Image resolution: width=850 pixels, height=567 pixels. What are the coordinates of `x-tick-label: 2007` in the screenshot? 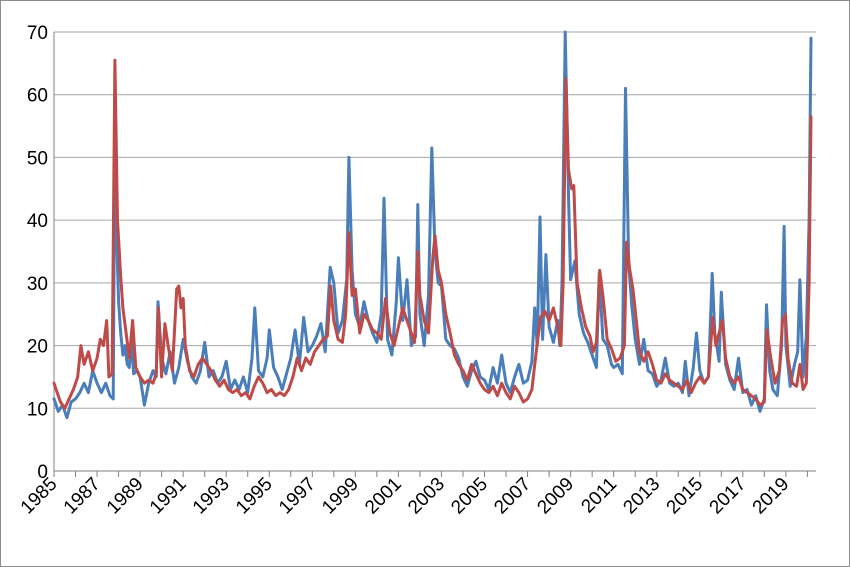 It's located at (512, 496).